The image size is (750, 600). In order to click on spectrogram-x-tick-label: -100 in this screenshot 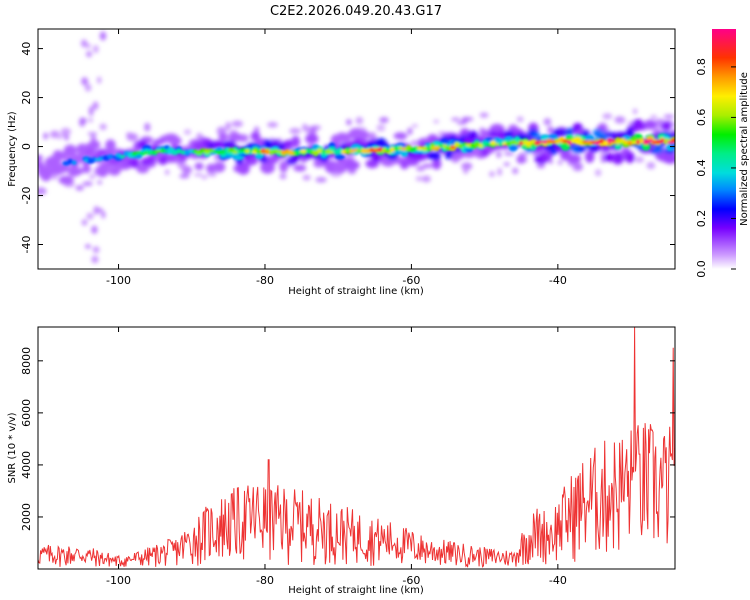, I will do `click(118, 280)`.